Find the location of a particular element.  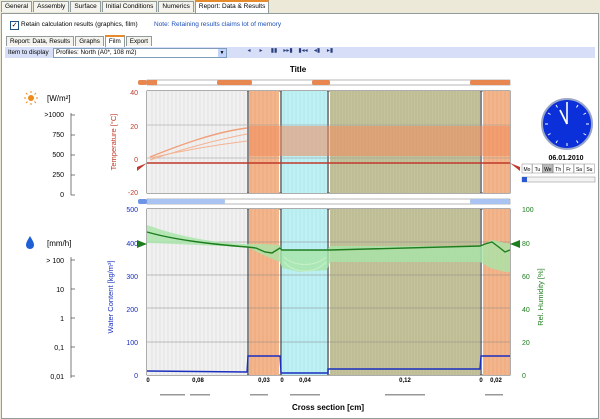

rh-tick: 40 is located at coordinates (526, 310).